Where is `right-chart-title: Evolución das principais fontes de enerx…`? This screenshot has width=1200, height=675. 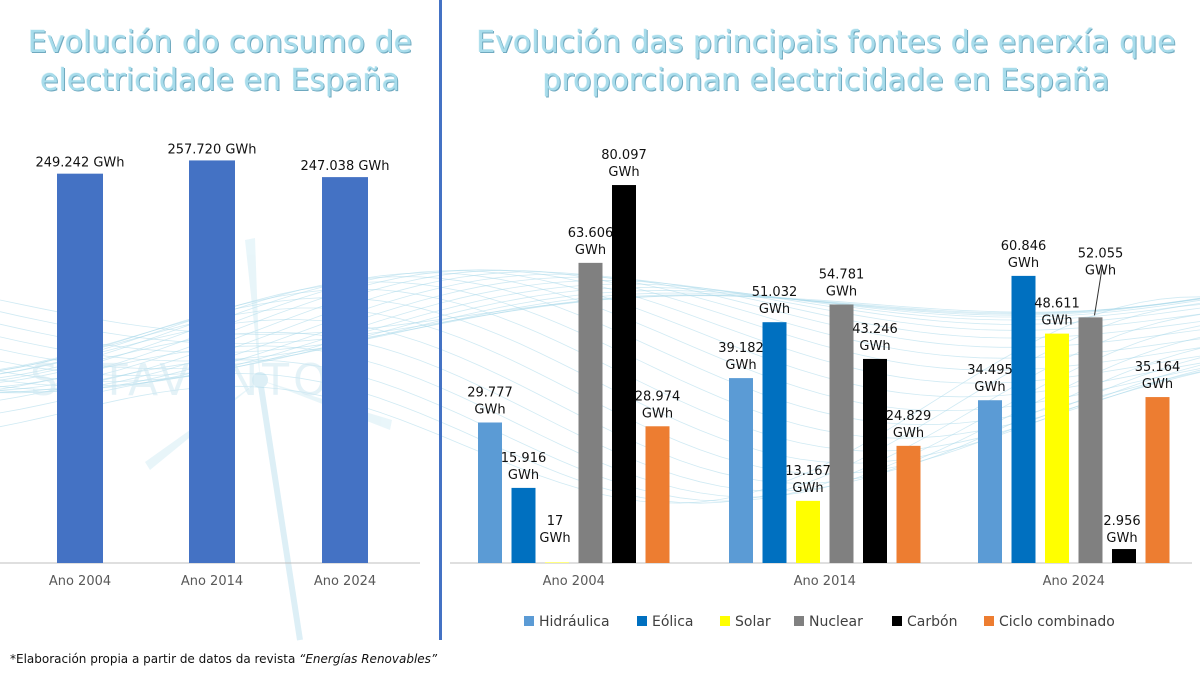
right-chart-title: Evolución das principais fontes de enerx… is located at coordinates (826, 61).